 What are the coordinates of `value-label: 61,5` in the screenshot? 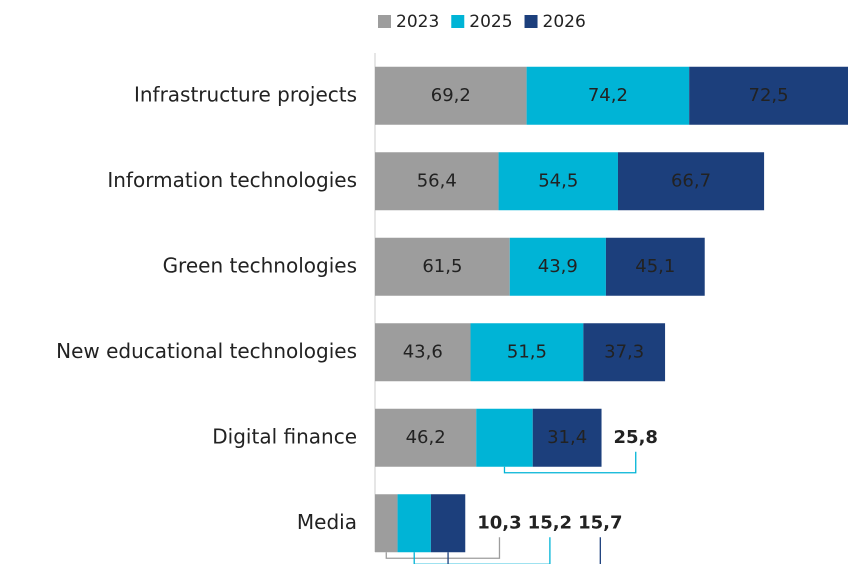 It's located at (442, 266).